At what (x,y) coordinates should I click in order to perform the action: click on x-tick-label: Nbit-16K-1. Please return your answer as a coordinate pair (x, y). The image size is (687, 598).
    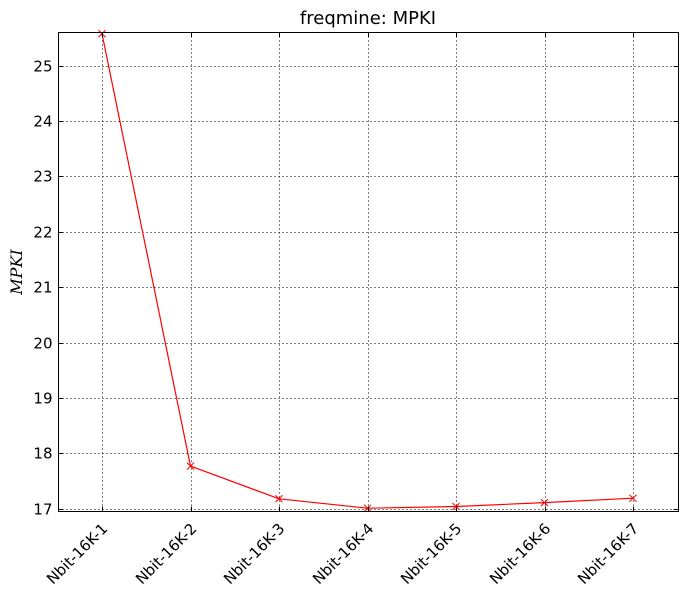
    Looking at the image, I should click on (77, 554).